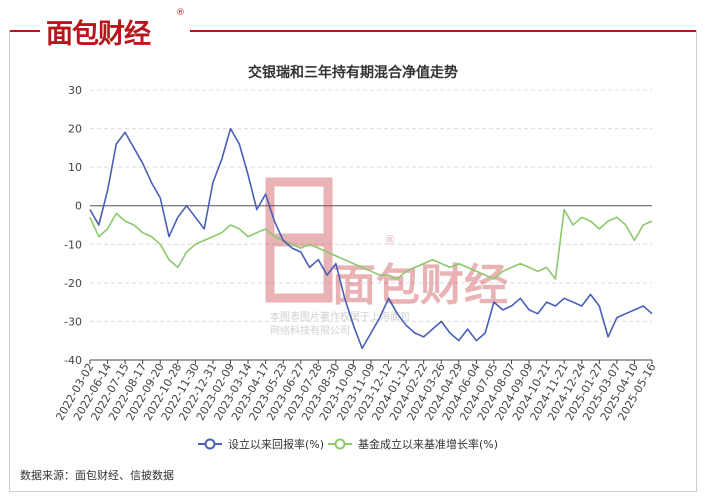  I want to click on series-line-benchmark, so click(371, 244).